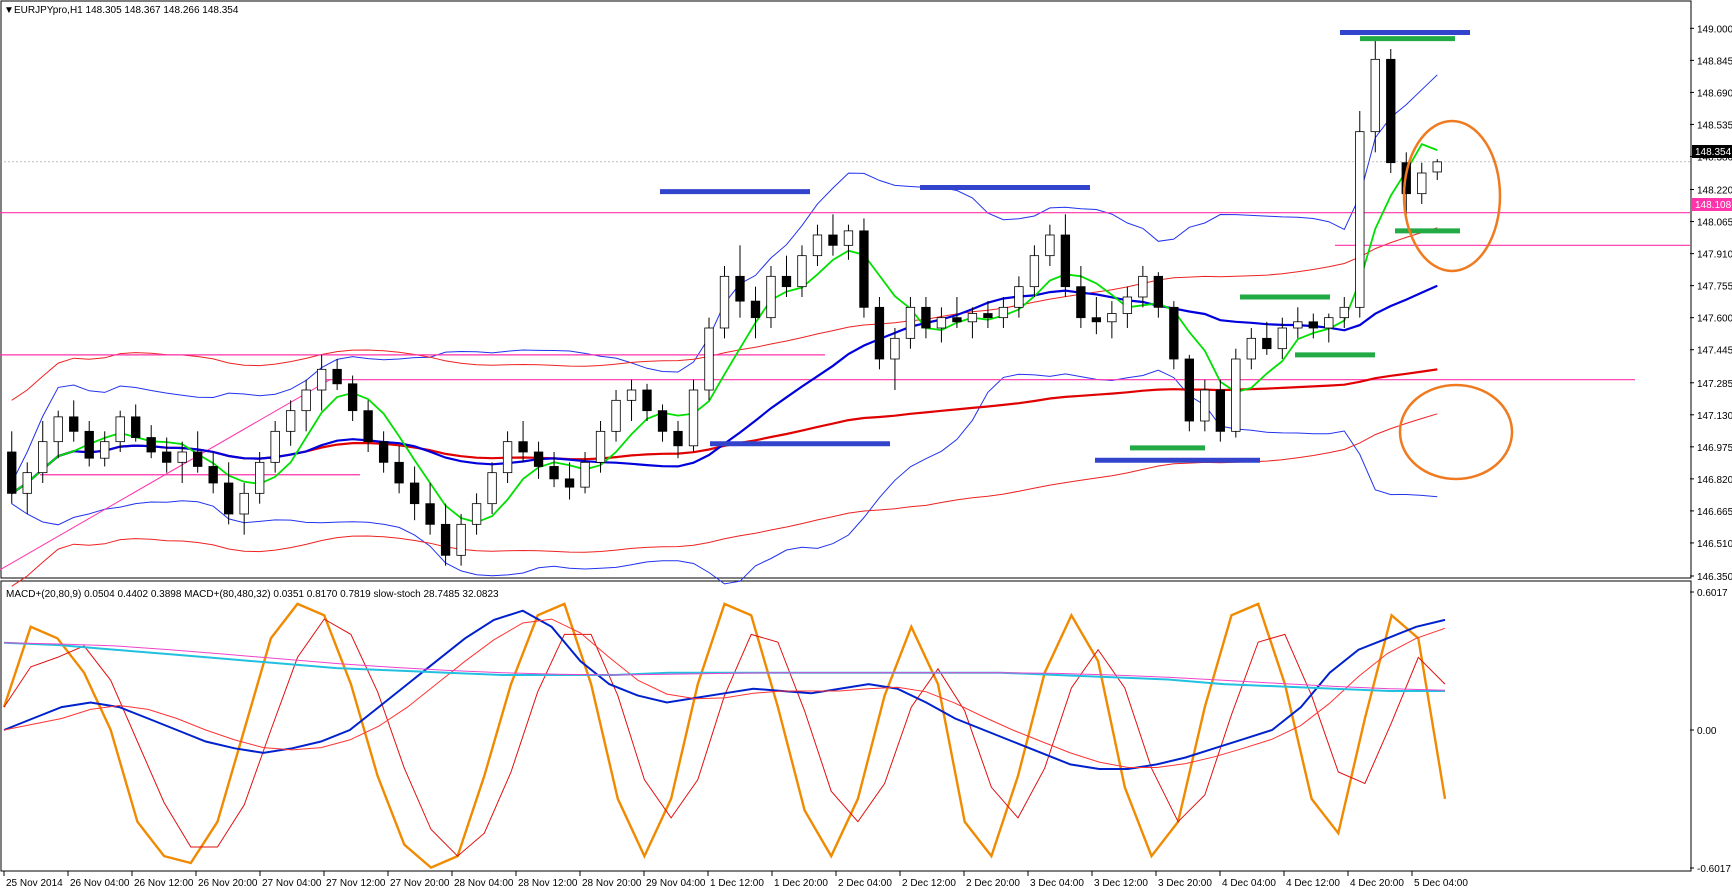  What do you see at coordinates (1441, 883) in the screenshot?
I see `x-tick-label: 5 Dec 04:00` at bounding box center [1441, 883].